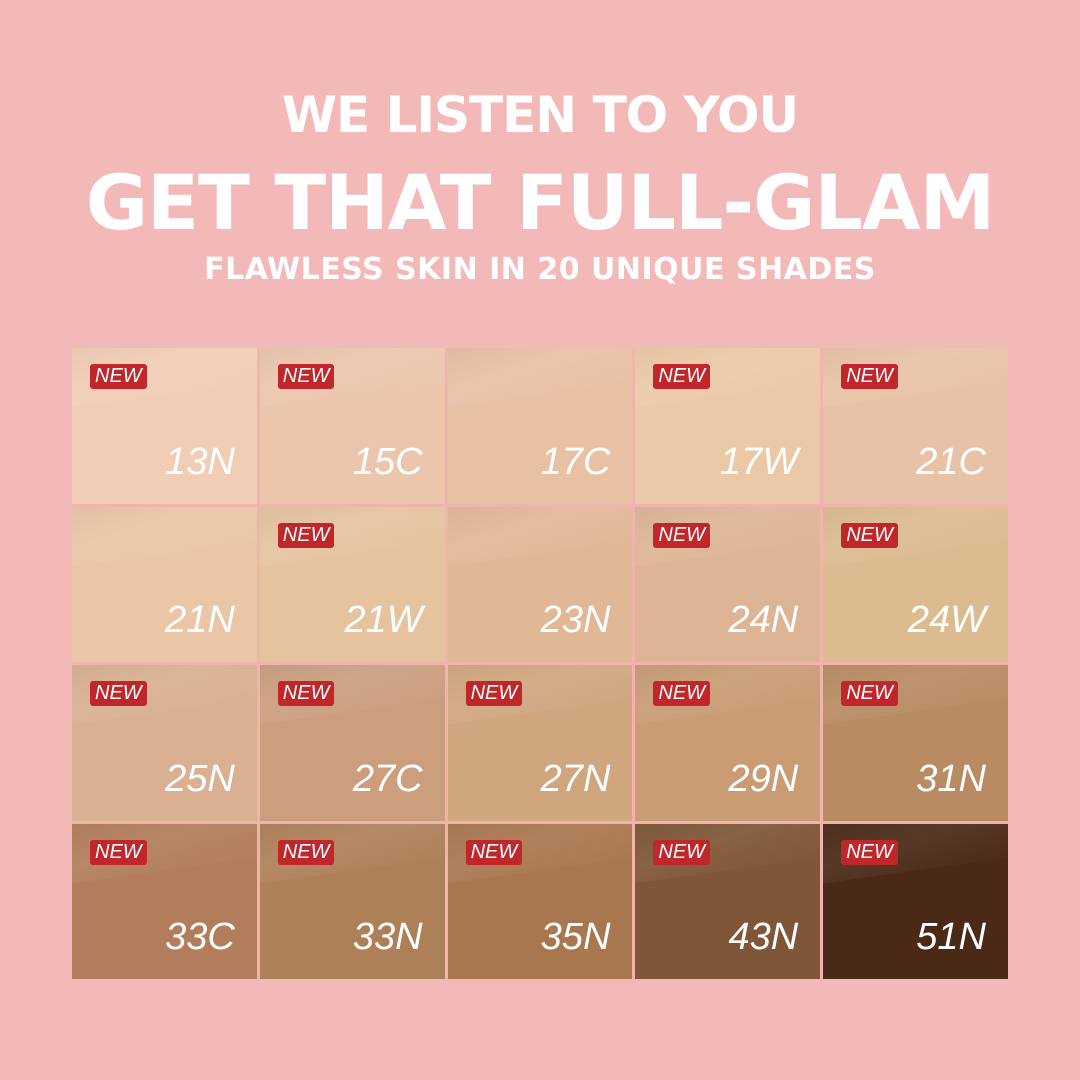 This screenshot has width=1080, height=1080. I want to click on shade-name: 51N, so click(951, 937).